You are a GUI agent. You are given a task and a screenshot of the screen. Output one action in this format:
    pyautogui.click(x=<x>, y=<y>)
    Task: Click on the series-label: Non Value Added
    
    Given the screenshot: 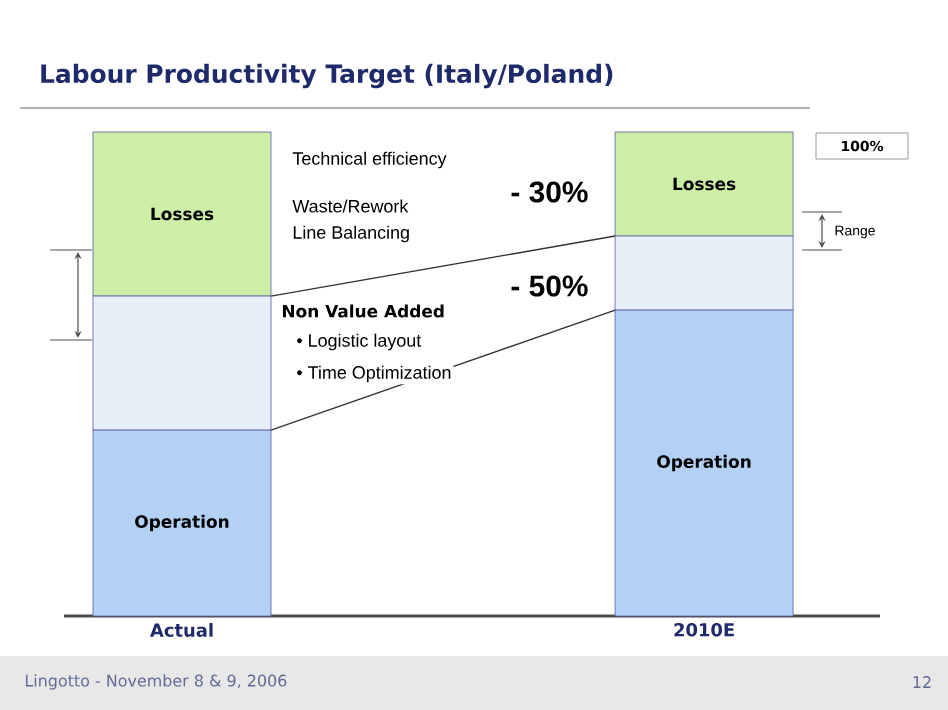 What is the action you would take?
    pyautogui.click(x=363, y=311)
    